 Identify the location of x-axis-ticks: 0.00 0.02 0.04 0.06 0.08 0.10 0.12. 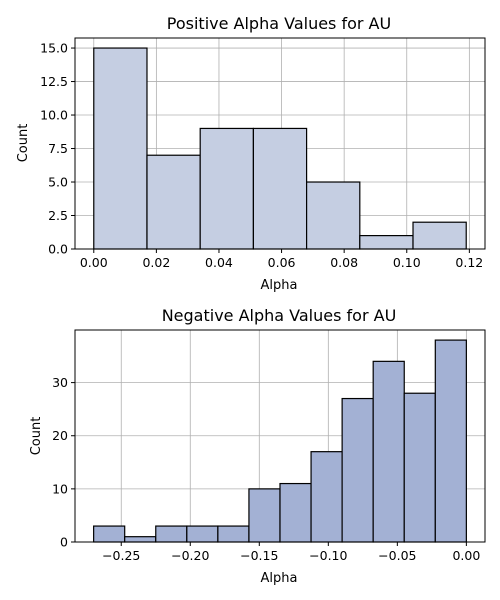
(281, 259).